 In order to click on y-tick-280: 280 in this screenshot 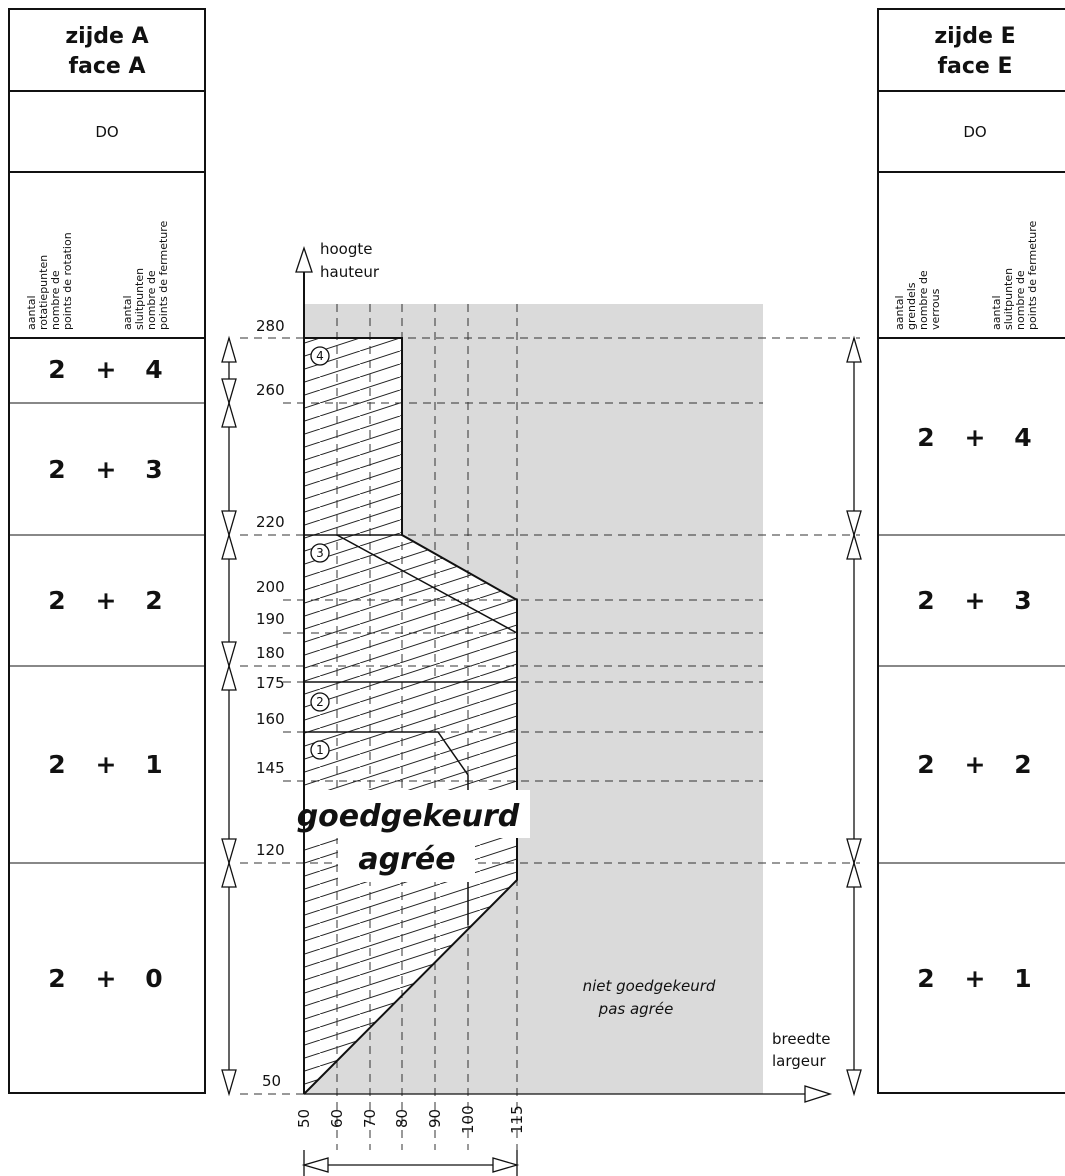, I will do `click(270, 326)`.